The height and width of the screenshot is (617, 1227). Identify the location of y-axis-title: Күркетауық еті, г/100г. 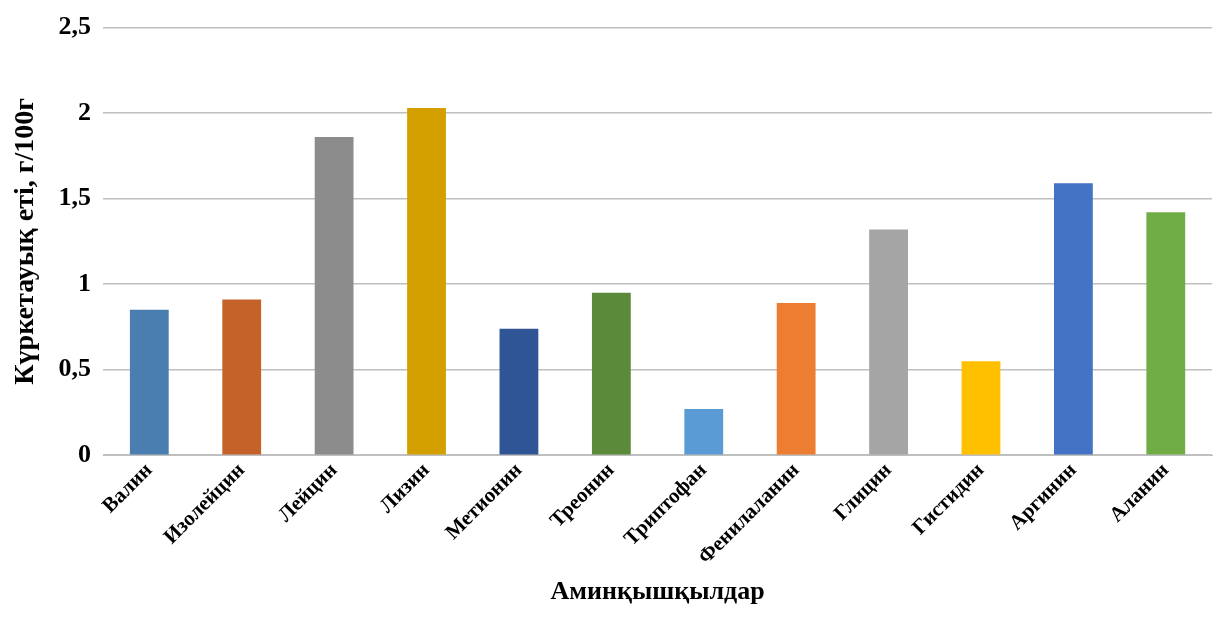
(24, 241).